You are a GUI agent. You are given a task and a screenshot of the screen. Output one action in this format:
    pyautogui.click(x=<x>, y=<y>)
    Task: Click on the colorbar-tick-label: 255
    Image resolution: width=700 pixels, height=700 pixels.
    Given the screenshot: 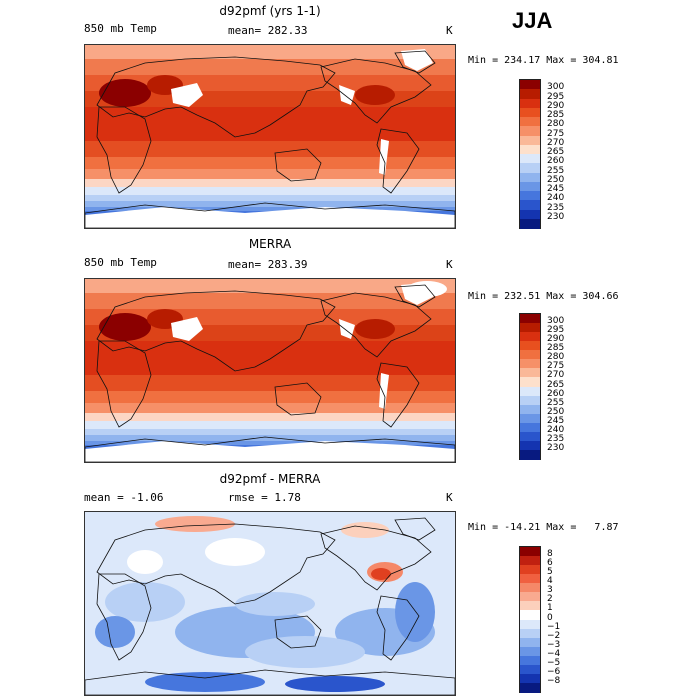 What is the action you would take?
    pyautogui.click(x=556, y=170)
    